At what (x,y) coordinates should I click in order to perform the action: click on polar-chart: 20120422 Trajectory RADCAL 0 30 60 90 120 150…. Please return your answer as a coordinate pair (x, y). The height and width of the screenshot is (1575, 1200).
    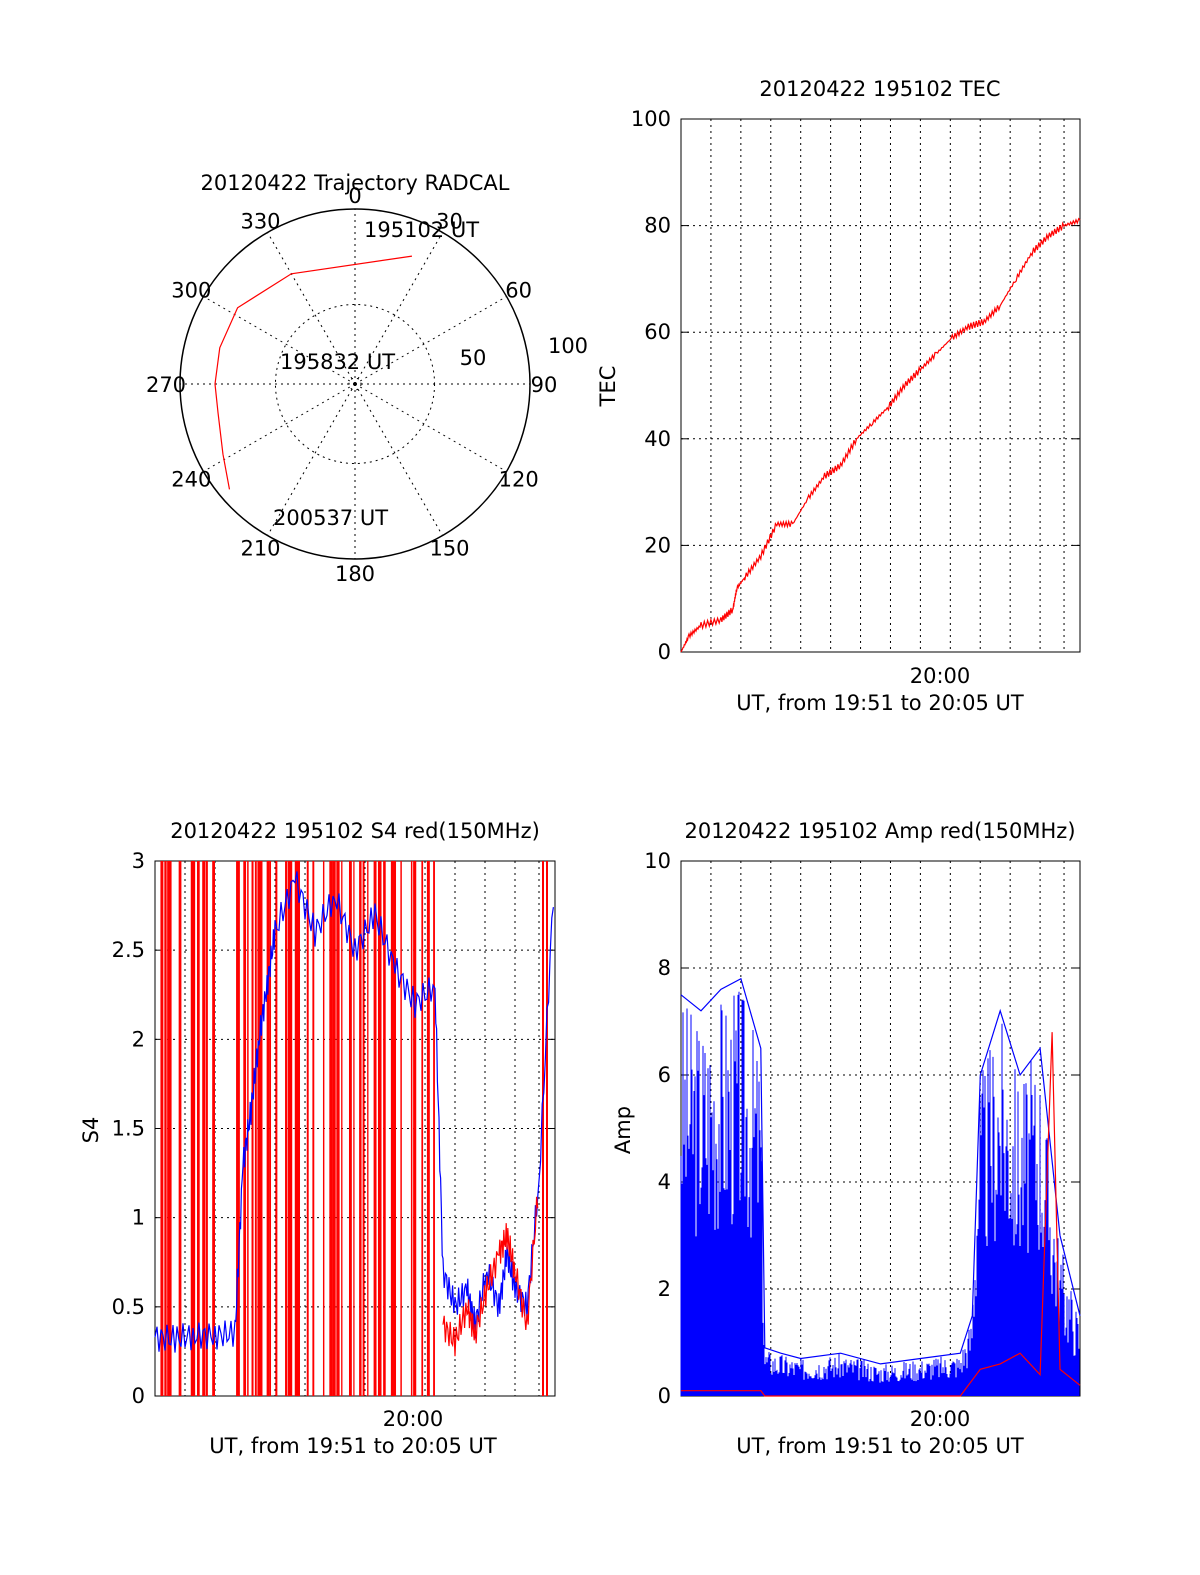
    Looking at the image, I should click on (367, 378).